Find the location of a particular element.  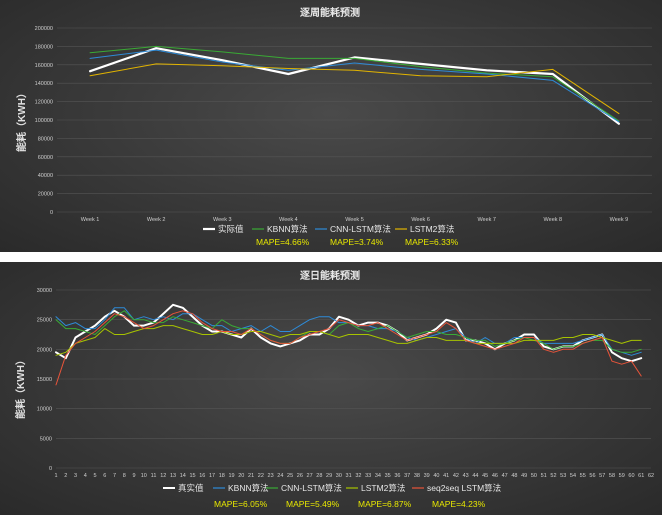

y-tick-label: 140000 is located at coordinates (44, 84).